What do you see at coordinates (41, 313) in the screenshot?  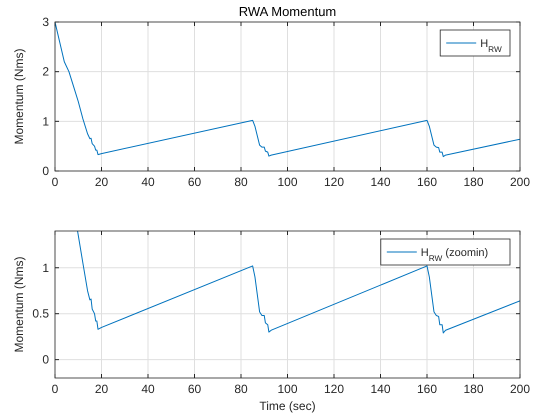 I see `y-tick-label: 0.5` at bounding box center [41, 313].